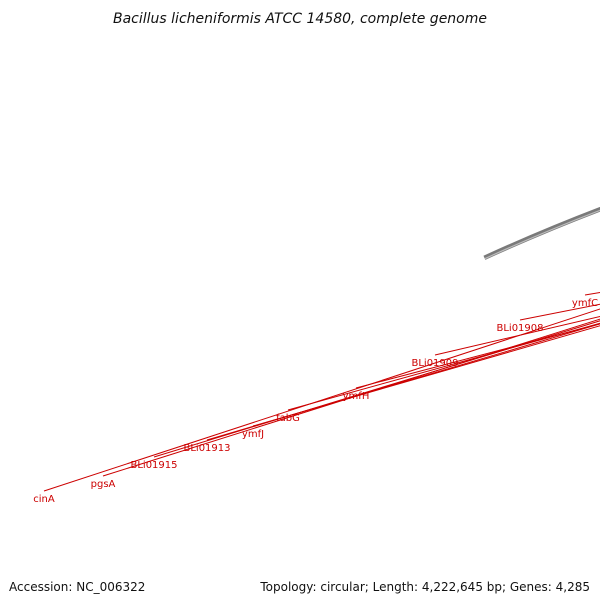  Describe the element at coordinates (434, 363) in the screenshot. I see `gene-label: BLi01909` at that location.